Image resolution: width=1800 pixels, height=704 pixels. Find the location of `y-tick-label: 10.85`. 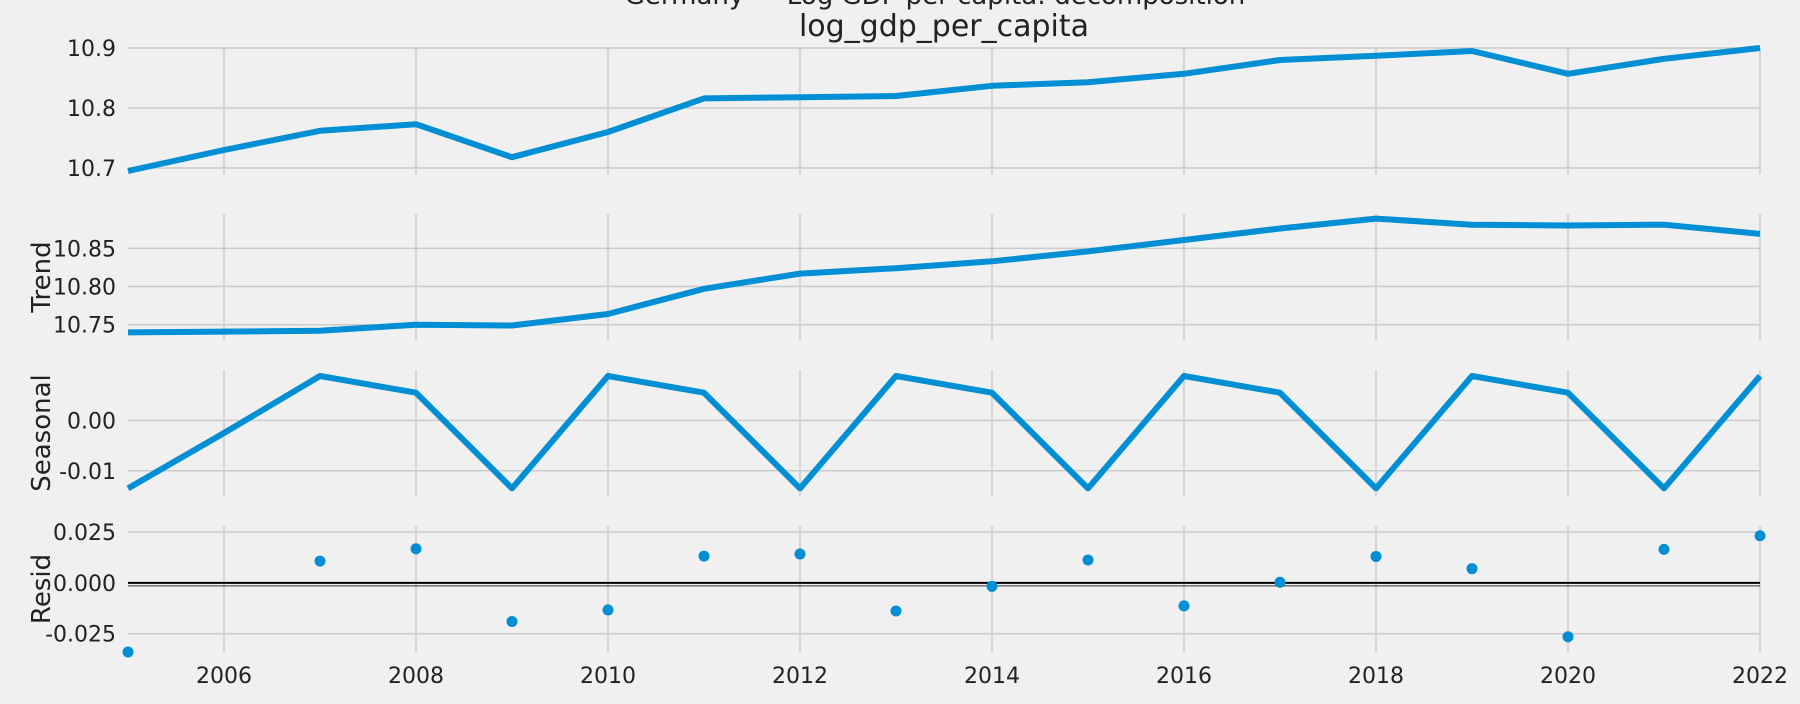

y-tick-label: 10.85 is located at coordinates (84, 249).